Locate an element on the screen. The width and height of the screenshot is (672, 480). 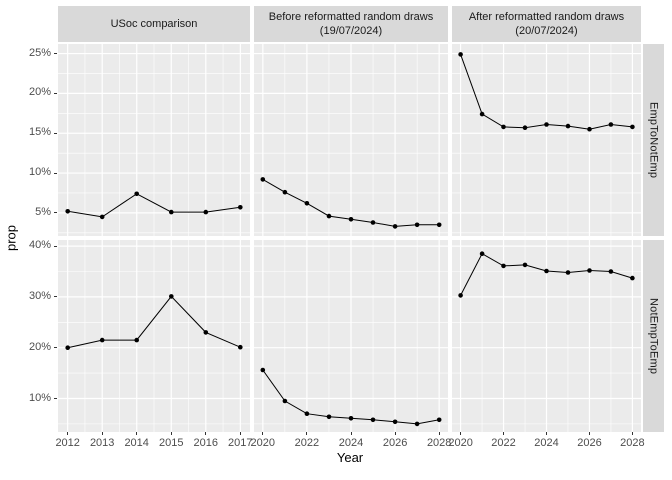
facet-strip-notemptoemp-label: NotEmpToEmp is located at coordinates (653, 336).